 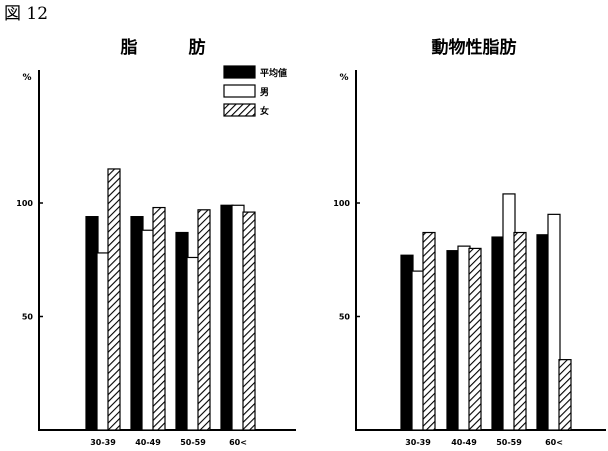 I want to click on legend-label: 平均値, so click(x=273, y=73).